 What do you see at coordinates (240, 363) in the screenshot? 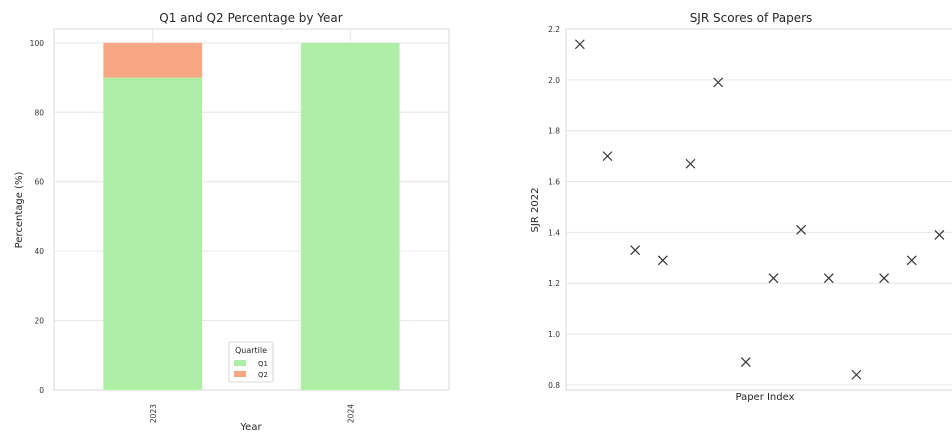
I see `legend-swatch-q1` at bounding box center [240, 363].